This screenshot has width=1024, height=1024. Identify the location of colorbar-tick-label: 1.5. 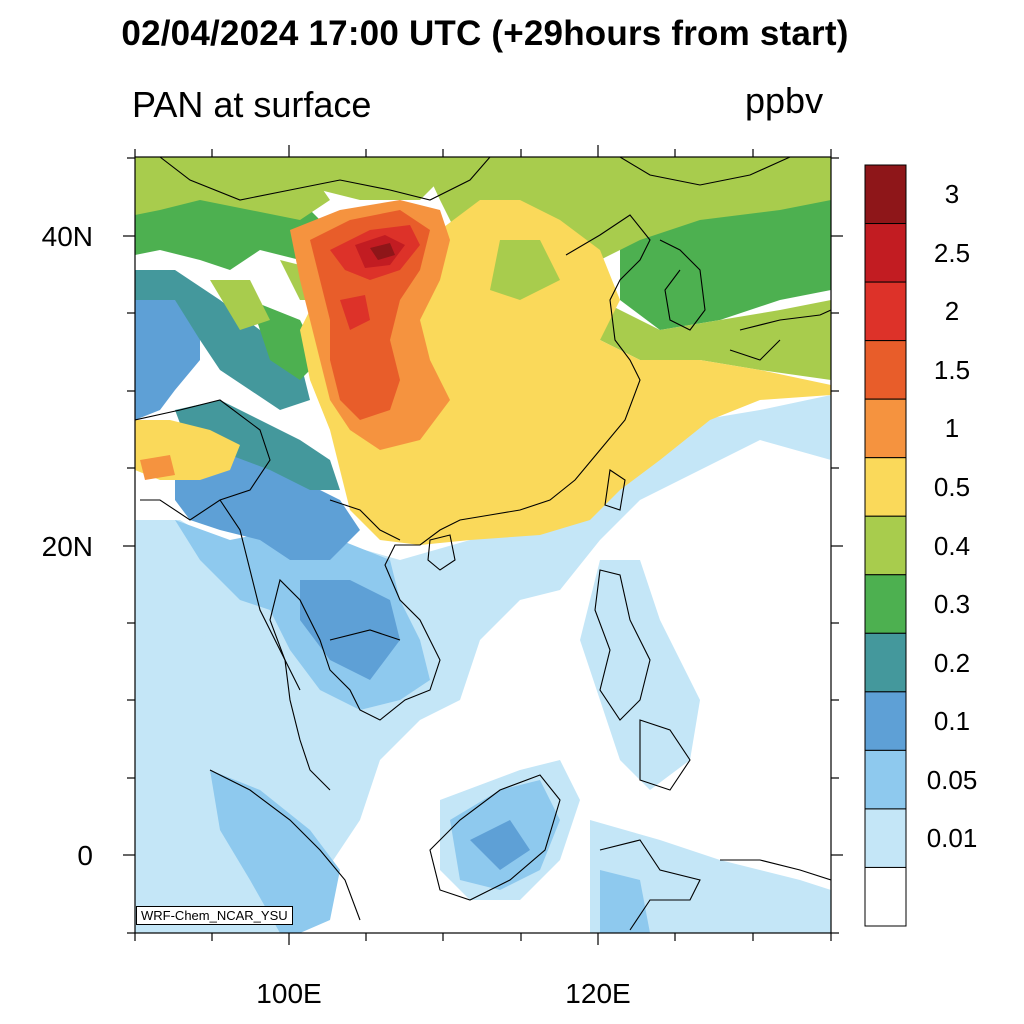
(952, 369).